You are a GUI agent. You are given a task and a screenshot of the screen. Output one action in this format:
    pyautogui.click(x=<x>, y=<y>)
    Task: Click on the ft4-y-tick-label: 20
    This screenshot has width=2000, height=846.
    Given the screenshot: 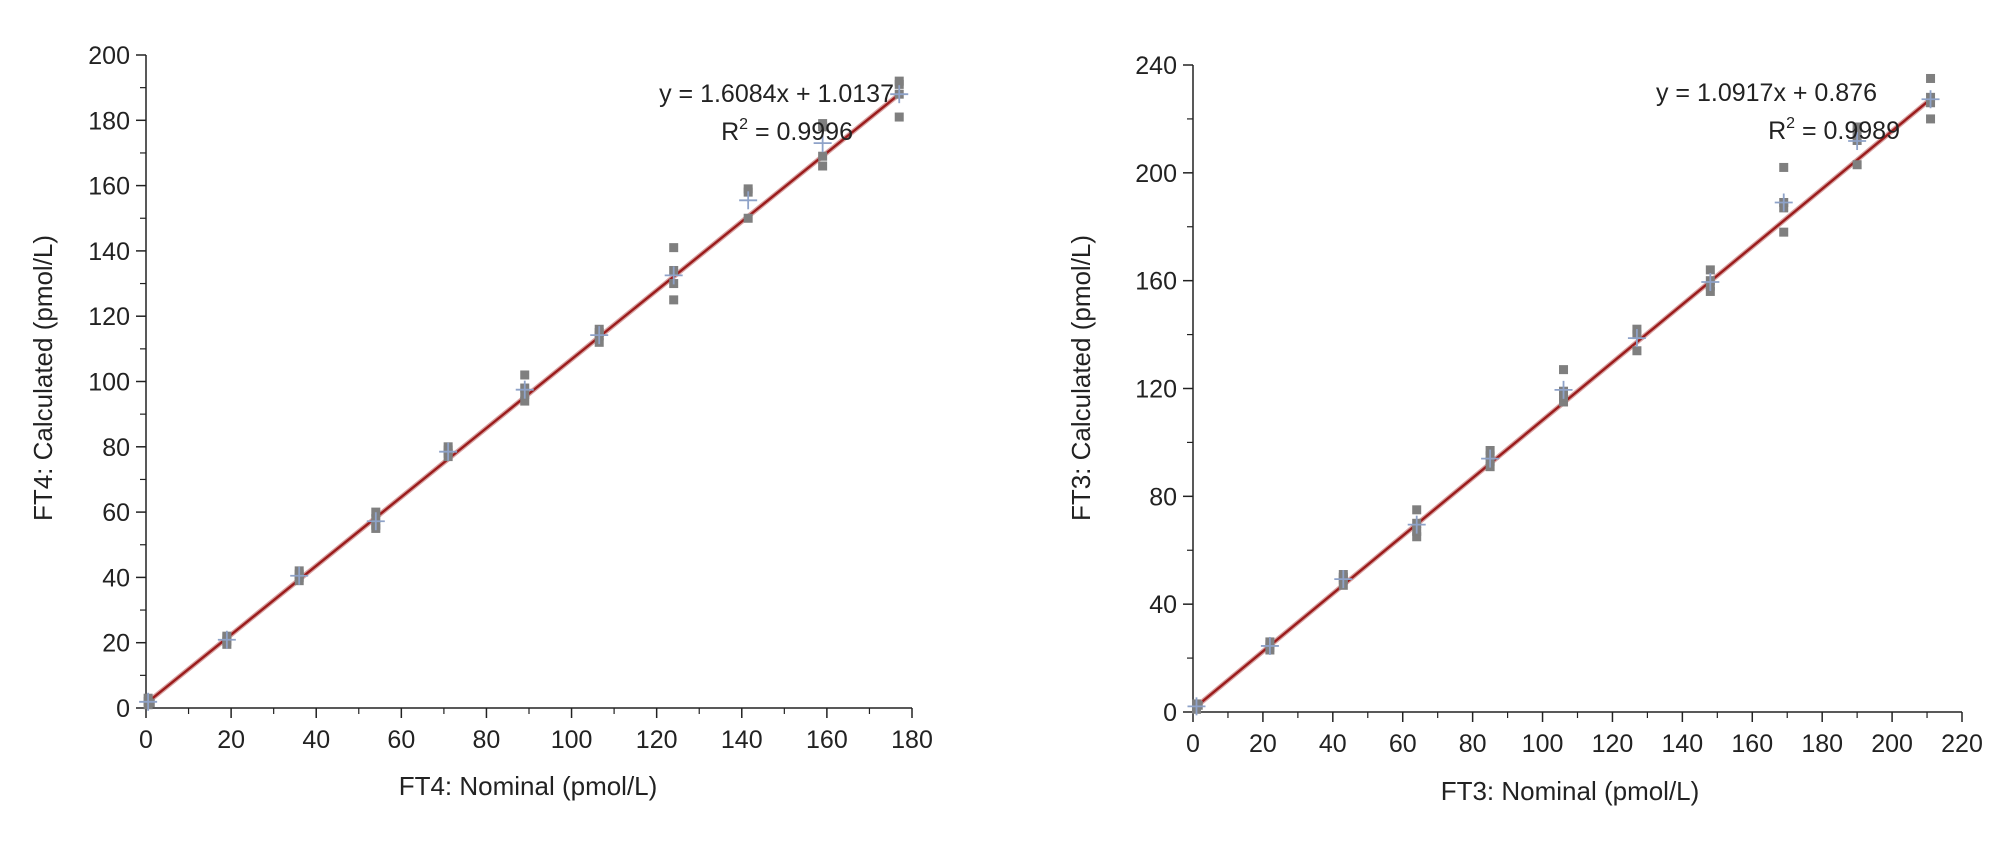 What is the action you would take?
    pyautogui.click(x=116, y=644)
    